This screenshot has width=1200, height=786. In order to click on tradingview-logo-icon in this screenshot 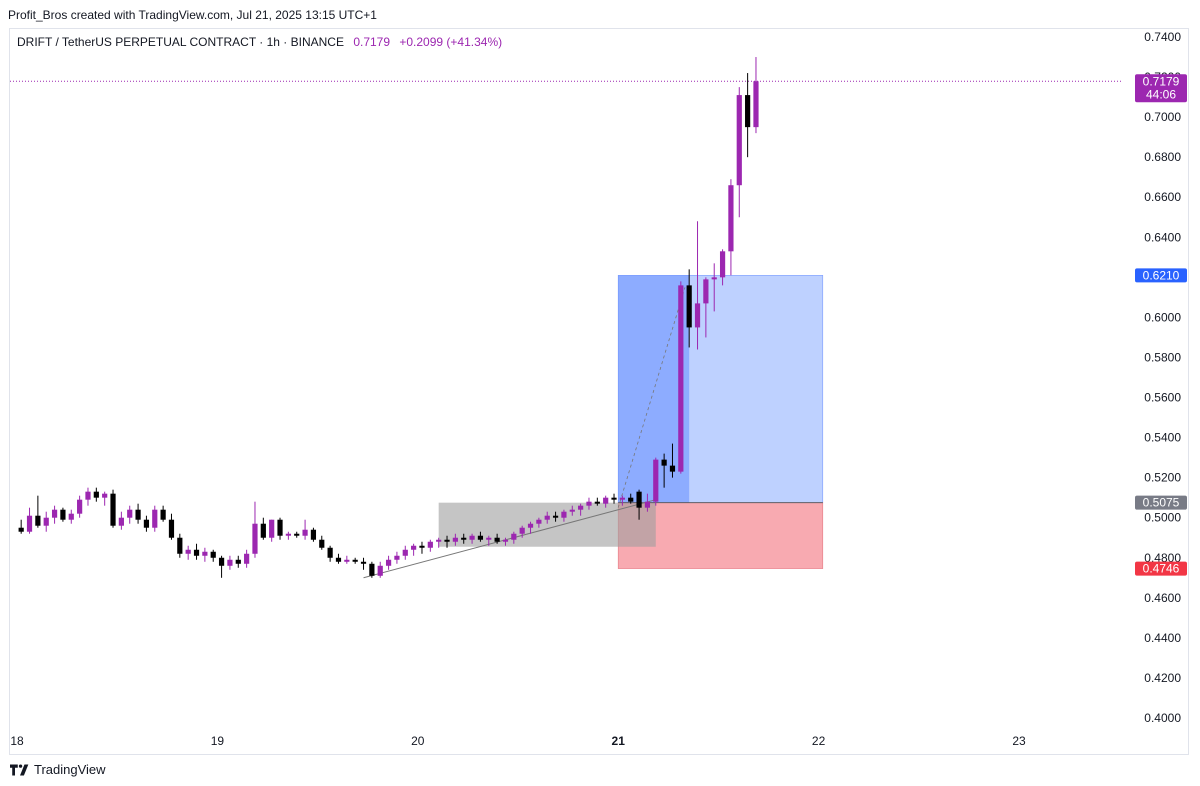, I will do `click(19, 769)`.